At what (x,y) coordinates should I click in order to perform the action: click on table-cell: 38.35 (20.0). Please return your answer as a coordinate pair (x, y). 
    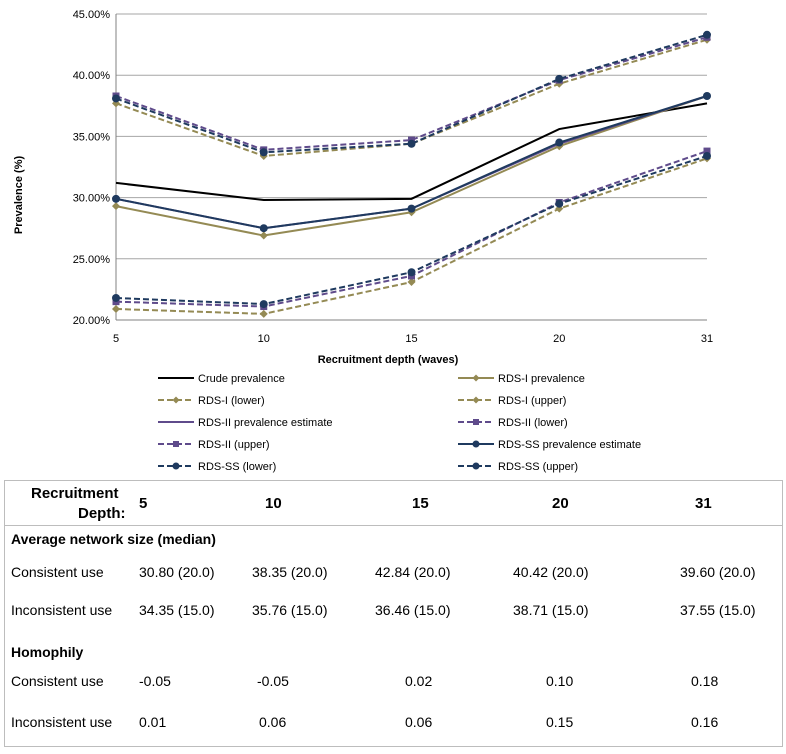
    Looking at the image, I should click on (290, 572).